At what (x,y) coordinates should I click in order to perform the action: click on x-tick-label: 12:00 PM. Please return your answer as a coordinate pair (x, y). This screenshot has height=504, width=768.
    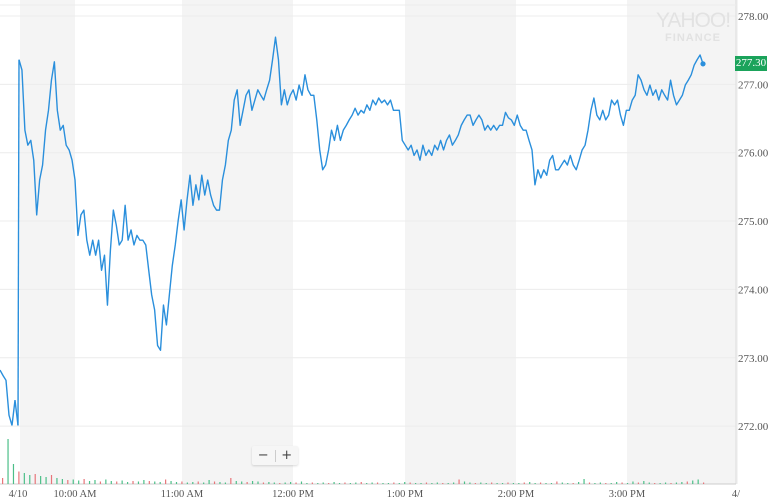
    Looking at the image, I should click on (293, 494).